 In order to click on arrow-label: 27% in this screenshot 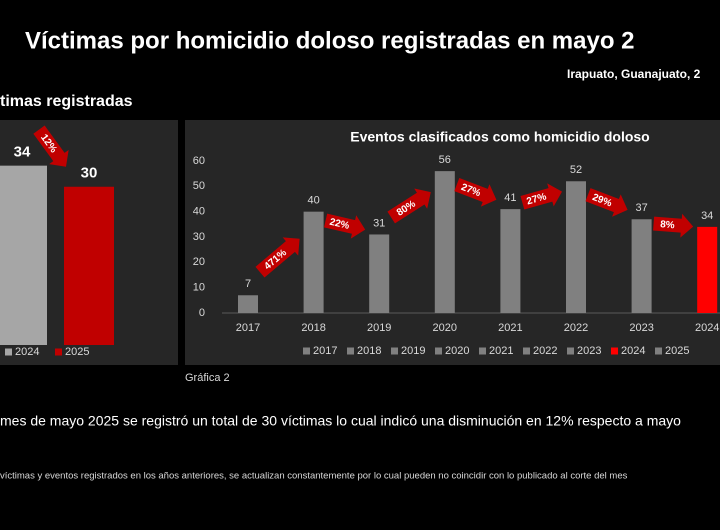, I will do `click(536, 199)`.